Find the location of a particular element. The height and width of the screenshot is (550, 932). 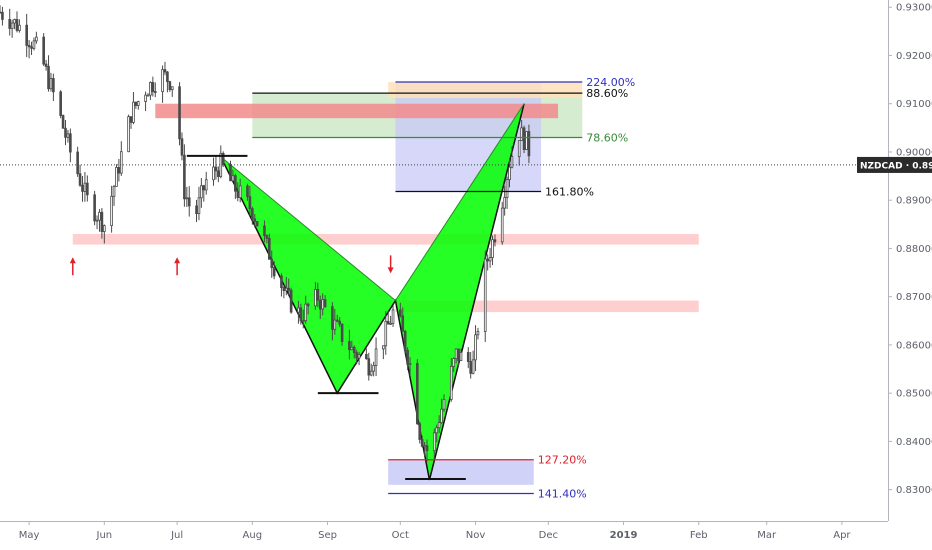

last-price-label-box is located at coordinates (894, 164).